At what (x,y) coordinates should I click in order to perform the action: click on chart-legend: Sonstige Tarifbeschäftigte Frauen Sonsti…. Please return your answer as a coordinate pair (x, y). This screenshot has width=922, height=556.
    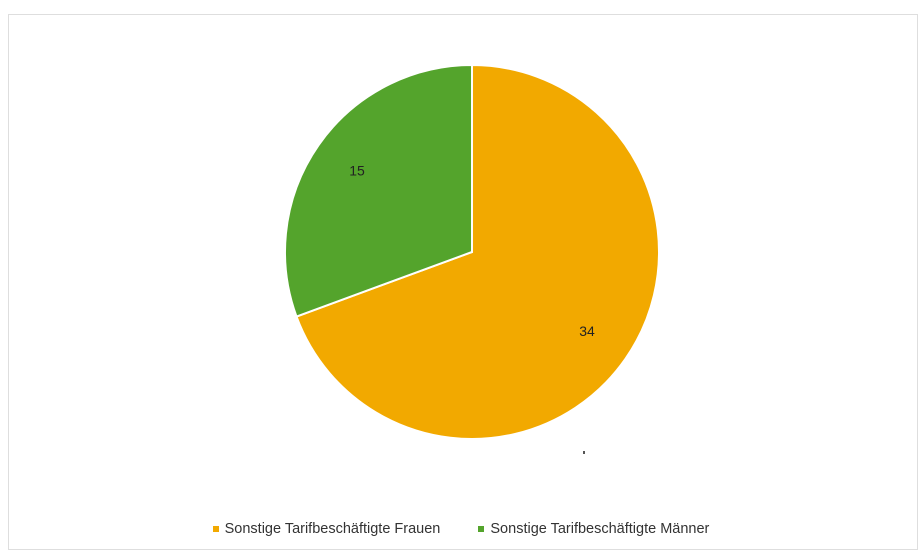
    Looking at the image, I should click on (461, 529).